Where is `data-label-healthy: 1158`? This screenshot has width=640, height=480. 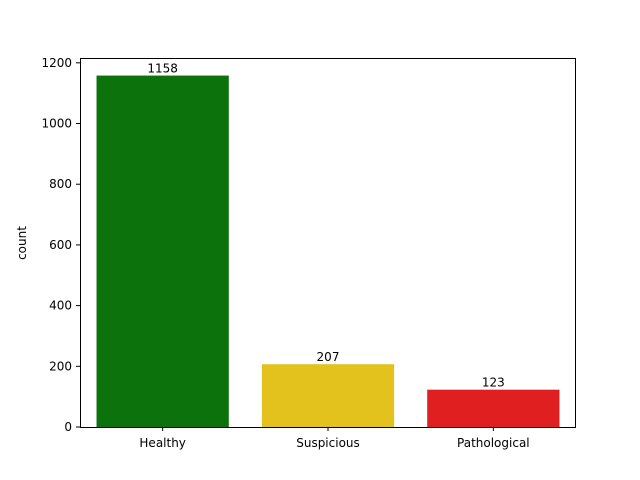
data-label-healthy: 1158 is located at coordinates (162, 69).